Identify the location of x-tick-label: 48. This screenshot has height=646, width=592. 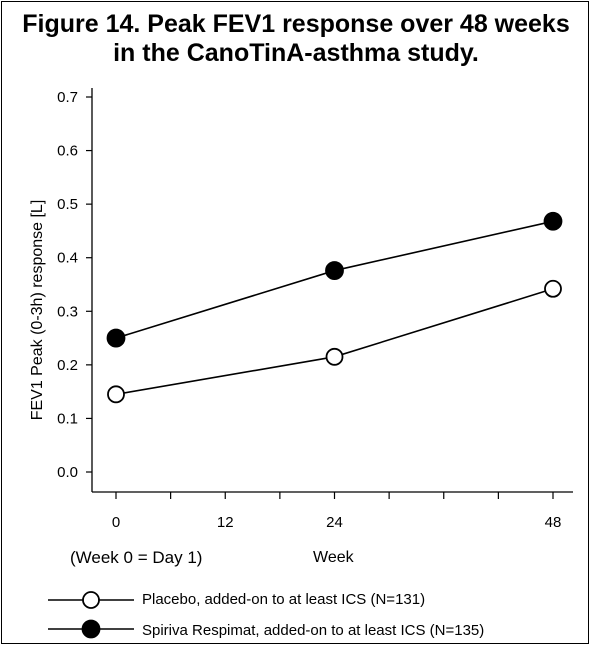
(553, 522).